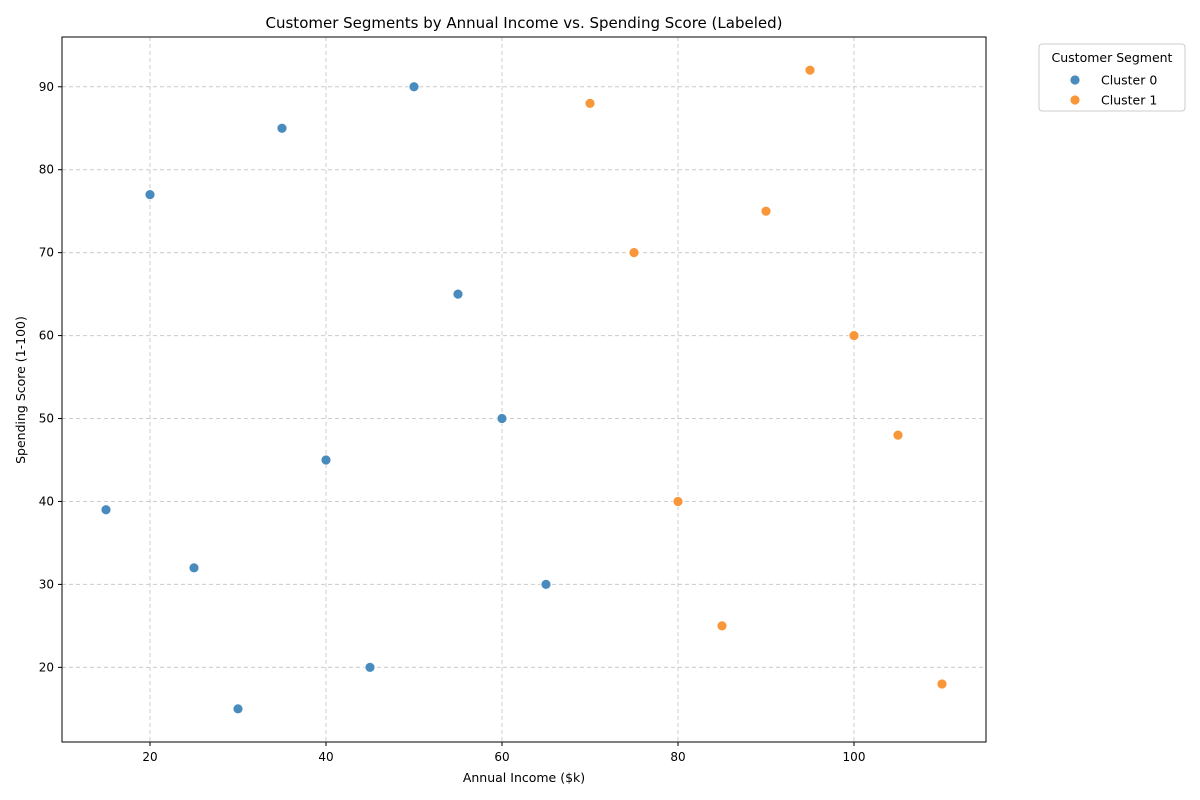 This screenshot has width=1200, height=800. Describe the element at coordinates (1112, 57) in the screenshot. I see `legend-title: Customer Segment` at that location.